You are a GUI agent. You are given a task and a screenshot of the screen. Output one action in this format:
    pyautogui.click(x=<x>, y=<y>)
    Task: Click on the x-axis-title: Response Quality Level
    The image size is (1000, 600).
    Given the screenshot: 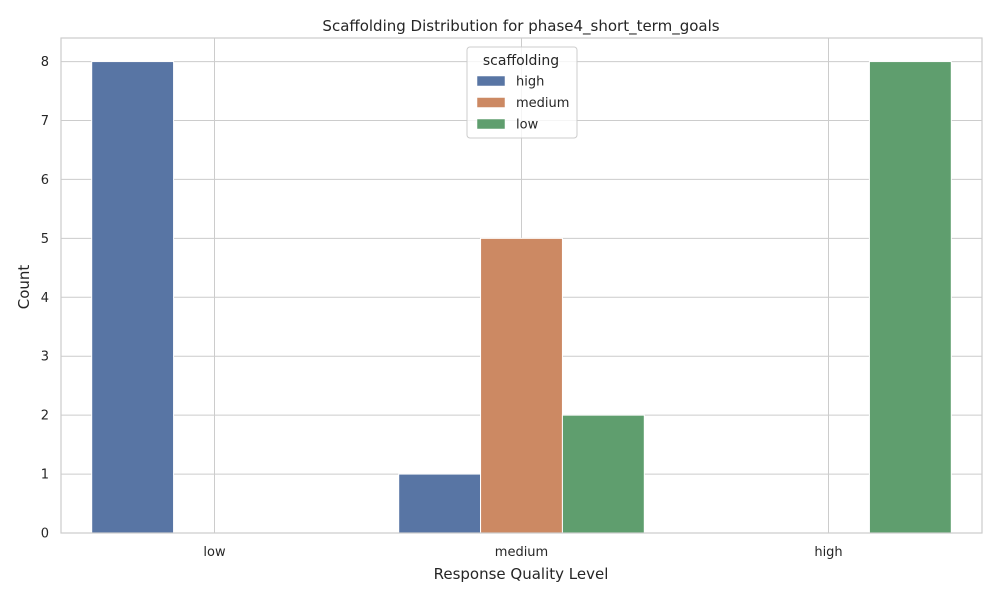 What is the action you would take?
    pyautogui.click(x=521, y=574)
    